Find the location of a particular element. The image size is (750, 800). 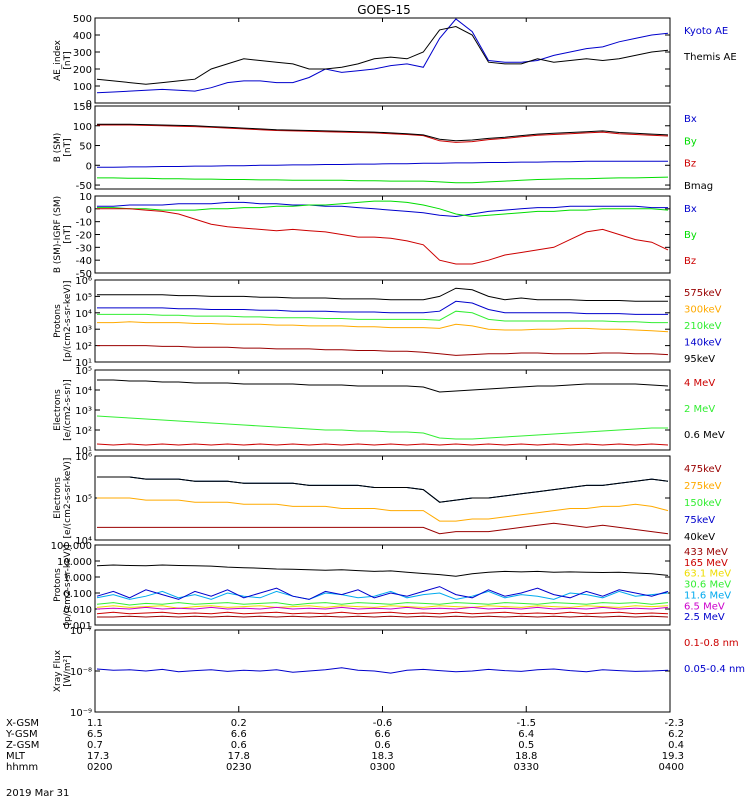

footer-row-label: Z-GSM is located at coordinates (22, 745).